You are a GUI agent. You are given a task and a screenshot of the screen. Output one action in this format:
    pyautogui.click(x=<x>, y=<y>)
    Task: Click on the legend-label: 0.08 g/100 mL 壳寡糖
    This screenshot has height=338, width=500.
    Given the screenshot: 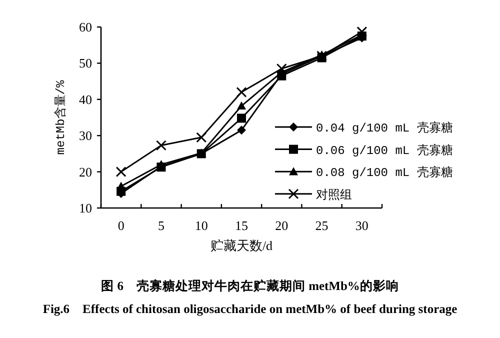 What is the action you would take?
    pyautogui.click(x=384, y=172)
    